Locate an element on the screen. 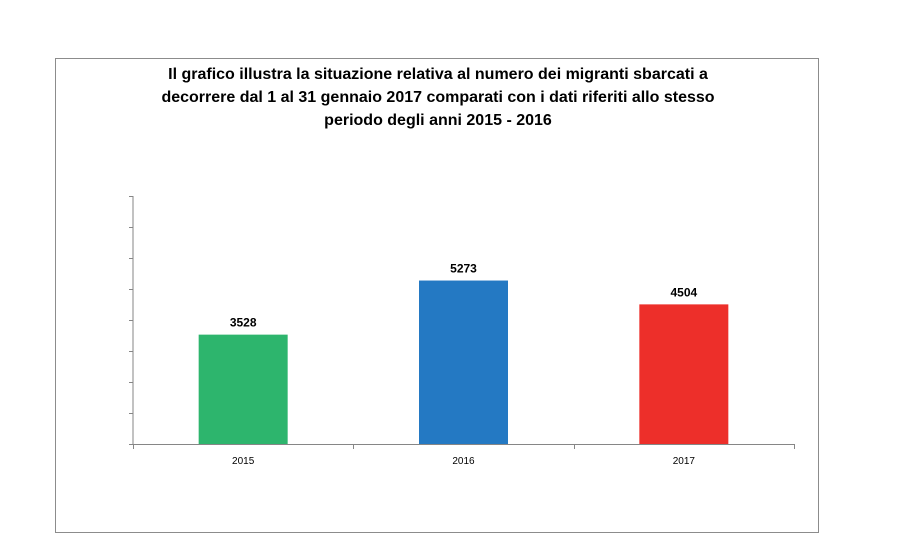 The image size is (917, 560). chart-title-line-3: periodo degli anni 2015 - 2016 is located at coordinates (438, 120).